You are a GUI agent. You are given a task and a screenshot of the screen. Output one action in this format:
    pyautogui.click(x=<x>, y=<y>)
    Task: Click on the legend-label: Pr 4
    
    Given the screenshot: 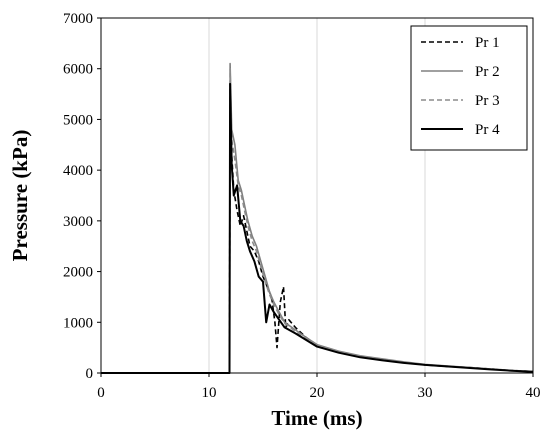 What is the action you would take?
    pyautogui.click(x=487, y=130)
    